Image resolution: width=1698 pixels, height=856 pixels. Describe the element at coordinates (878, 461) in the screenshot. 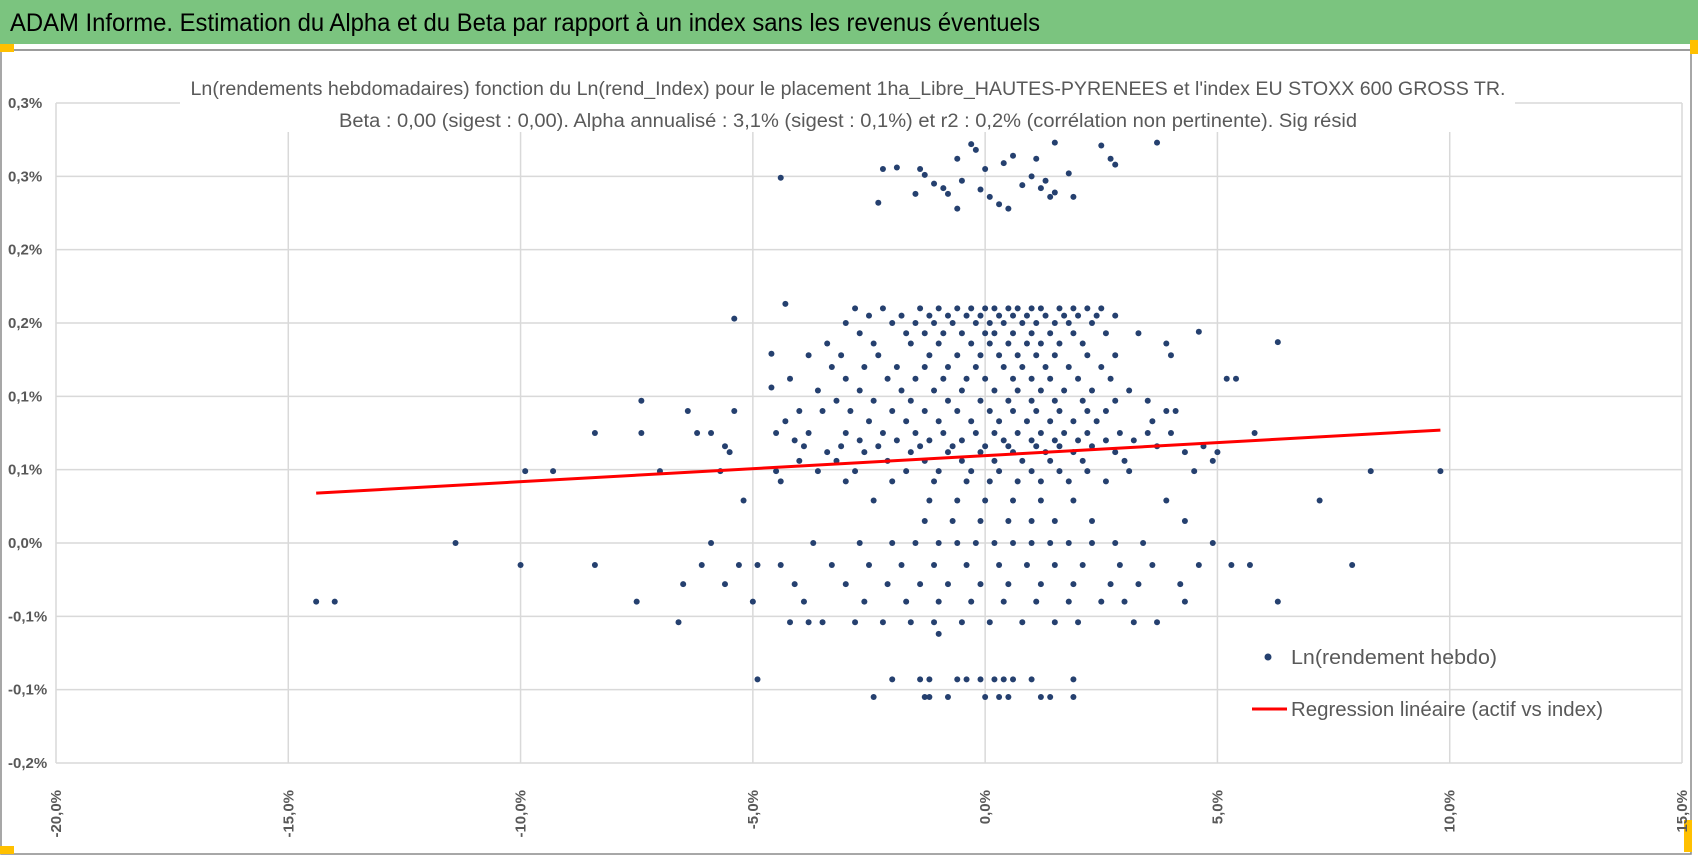

I see `regression-line` at that location.